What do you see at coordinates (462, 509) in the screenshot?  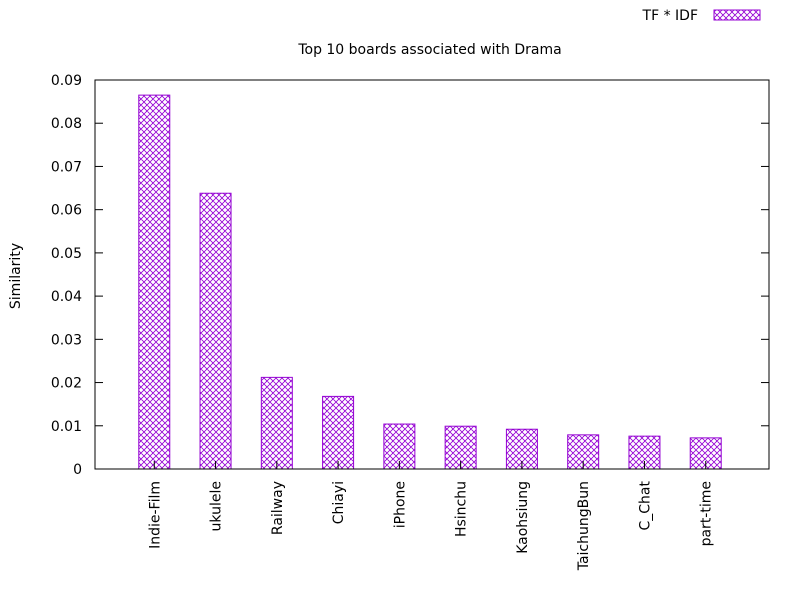 I see `x-tick-label: Hsinchu` at bounding box center [462, 509].